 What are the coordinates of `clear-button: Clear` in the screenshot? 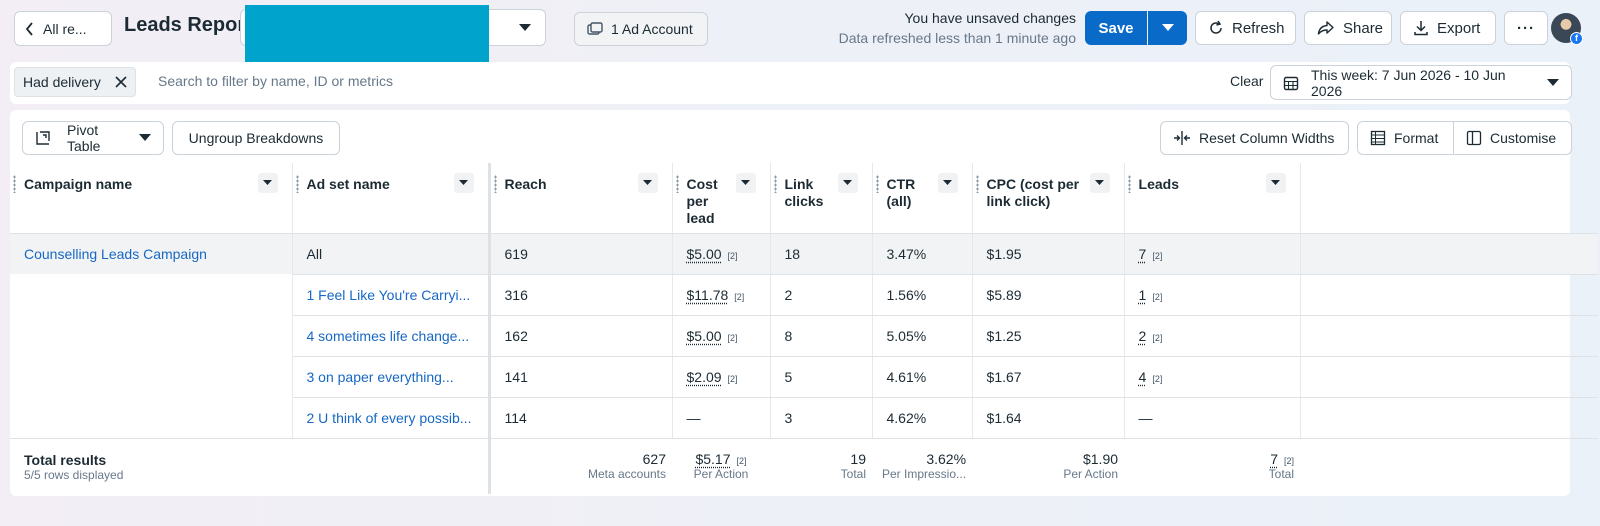 It's located at (1247, 81).